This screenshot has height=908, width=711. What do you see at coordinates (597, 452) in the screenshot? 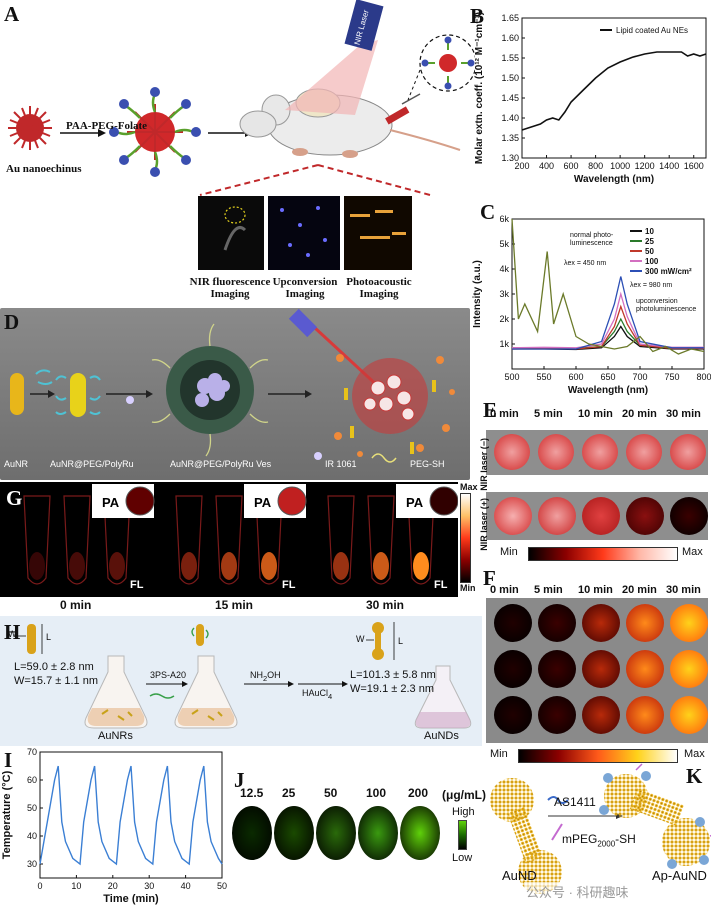
I see `e-row-minus` at bounding box center [597, 452].